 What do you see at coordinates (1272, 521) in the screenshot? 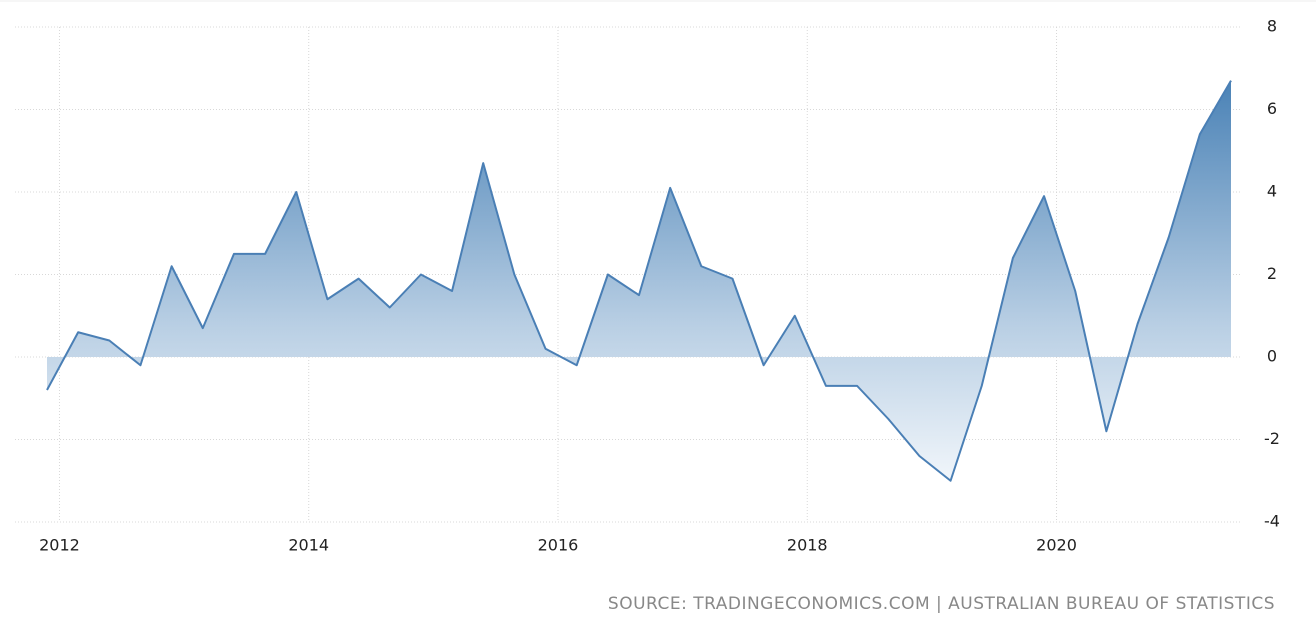
I see `y-tick-label: -4` at bounding box center [1272, 521].